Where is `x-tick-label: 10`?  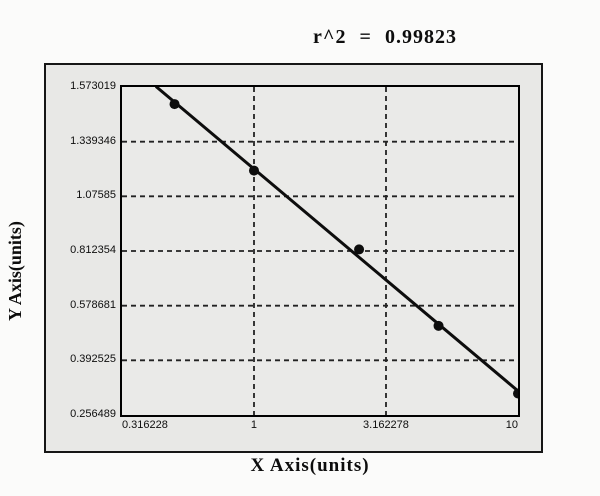
x-tick-label: 10 is located at coordinates (511, 425).